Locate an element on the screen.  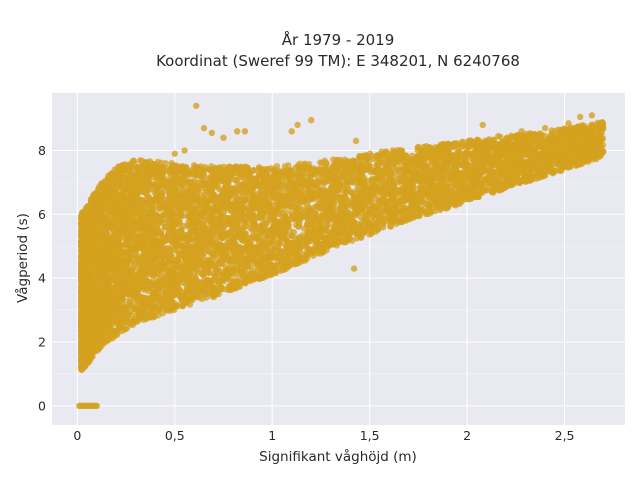
chart-title-line-1: År 1979 - 2019 is located at coordinates (338, 39).